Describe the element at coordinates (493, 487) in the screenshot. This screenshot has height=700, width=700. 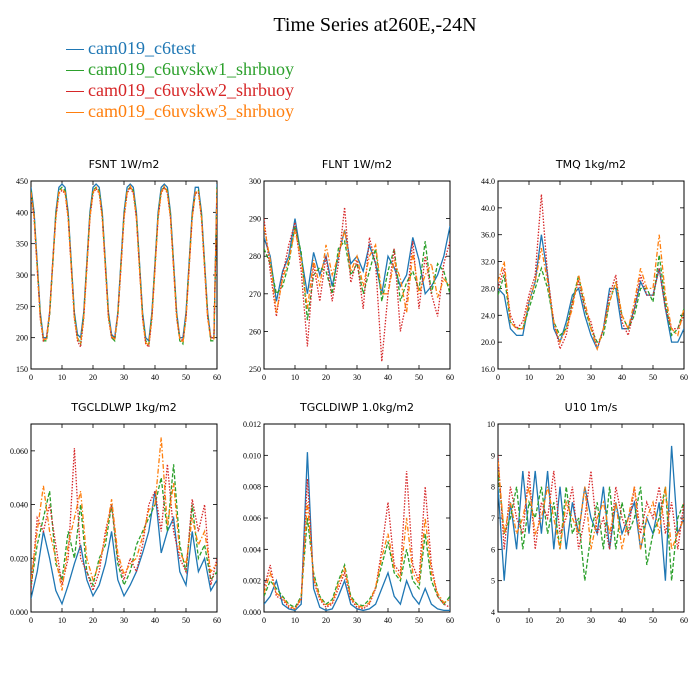
I see `y-tick-label: 8` at that location.